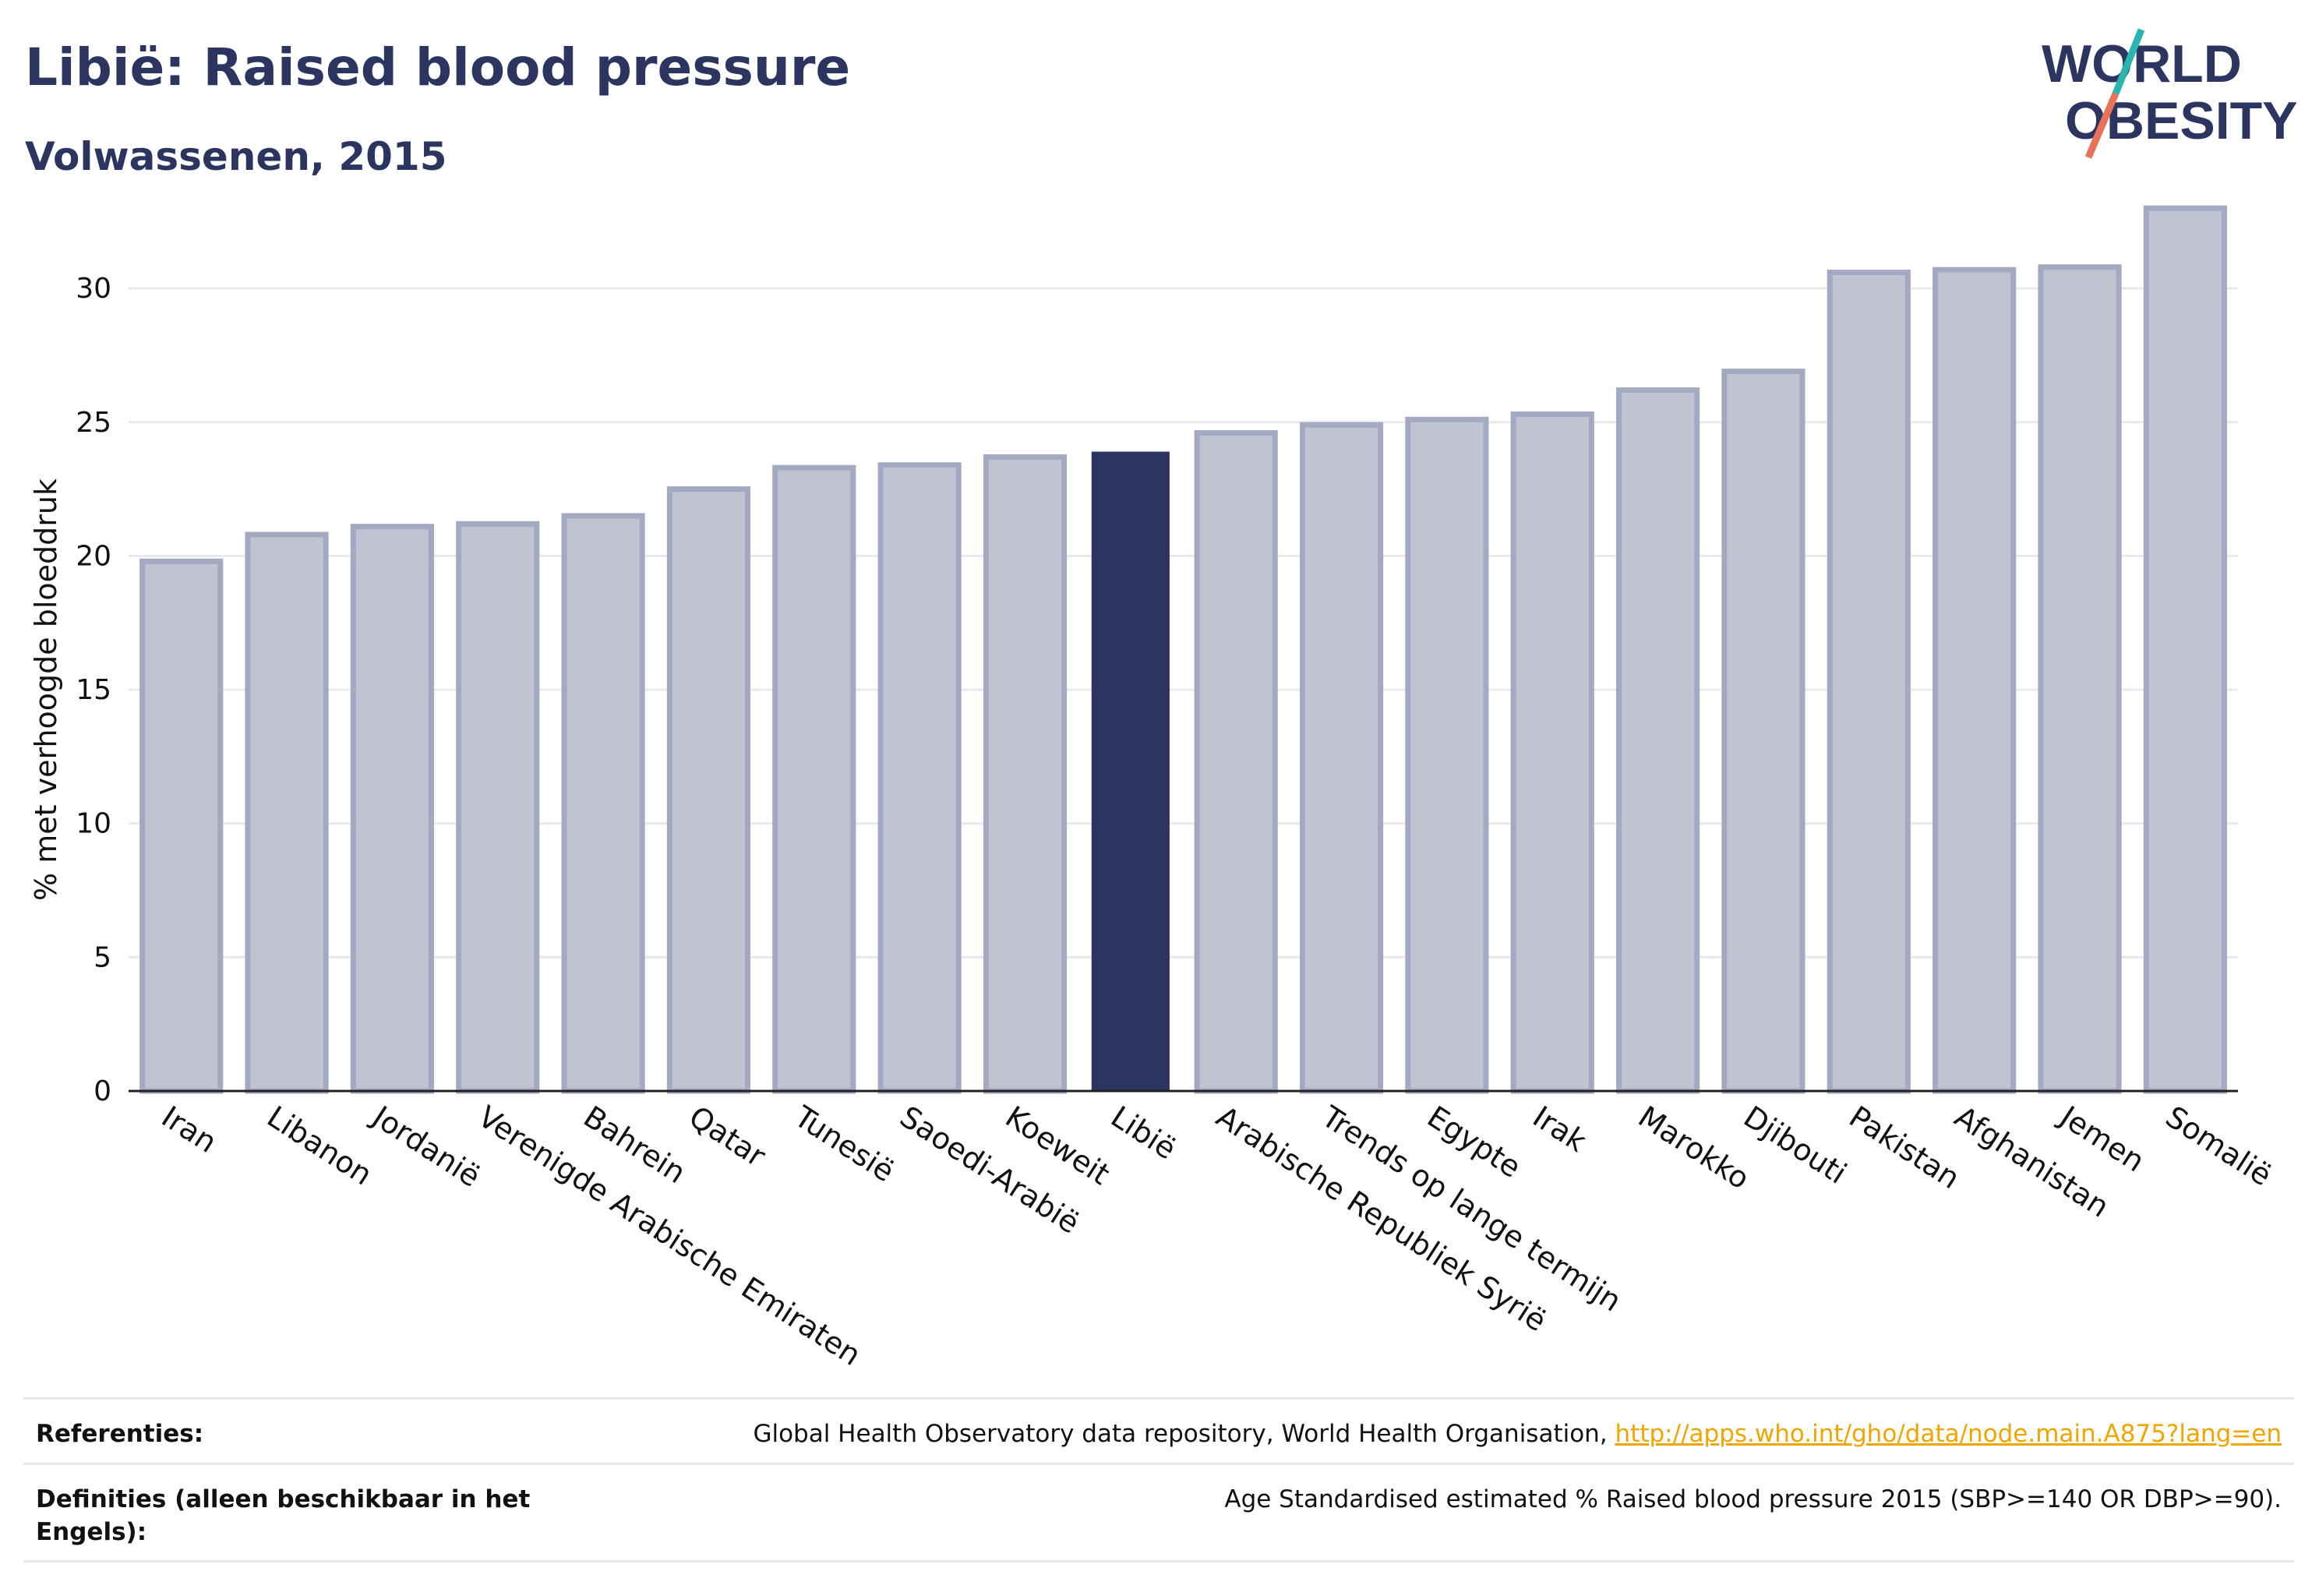 This screenshot has height=1596, width=2305. I want to click on y-tick-label: 30, so click(93, 289).